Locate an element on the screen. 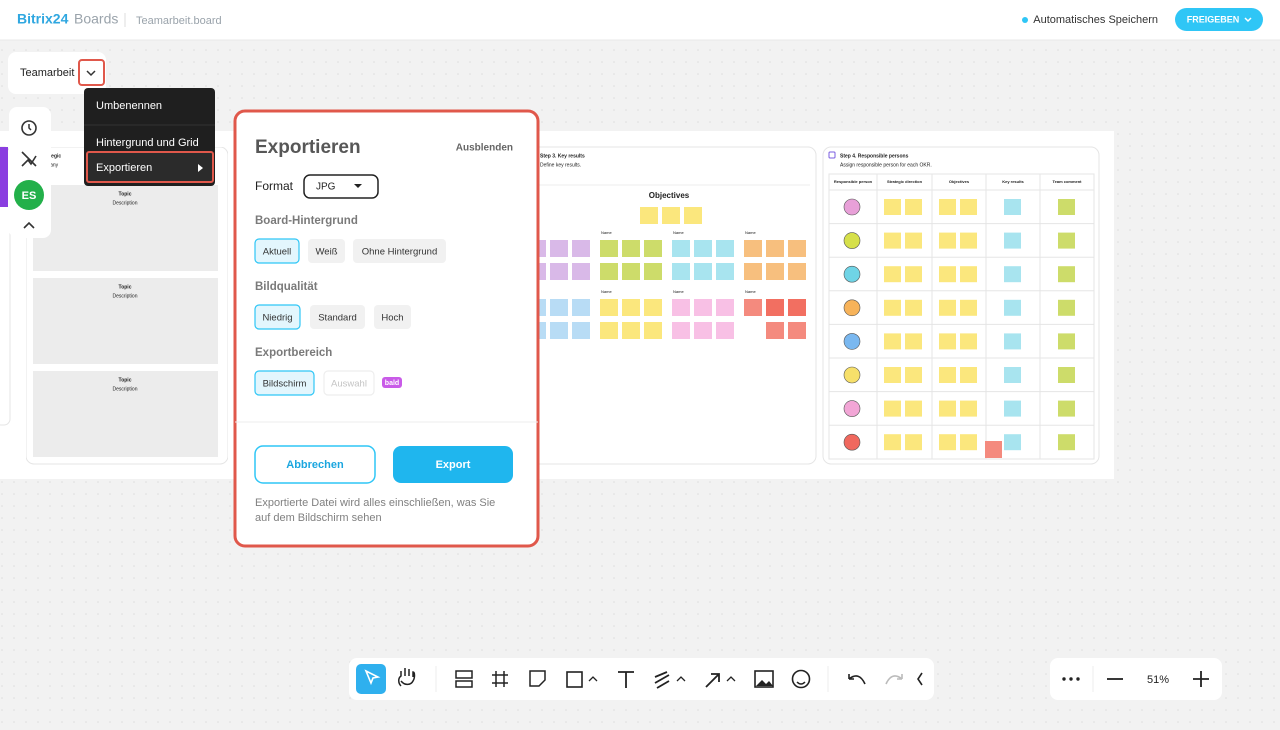 This screenshot has height=730, width=1280. column-header: Objectives is located at coordinates (959, 181).